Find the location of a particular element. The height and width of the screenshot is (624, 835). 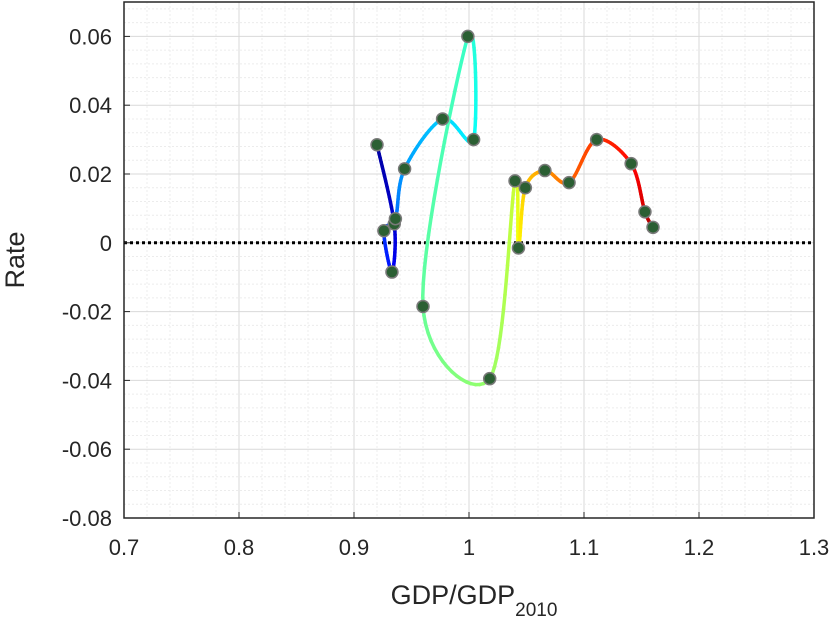

x-tick-label: 1.1 is located at coordinates (584, 547).